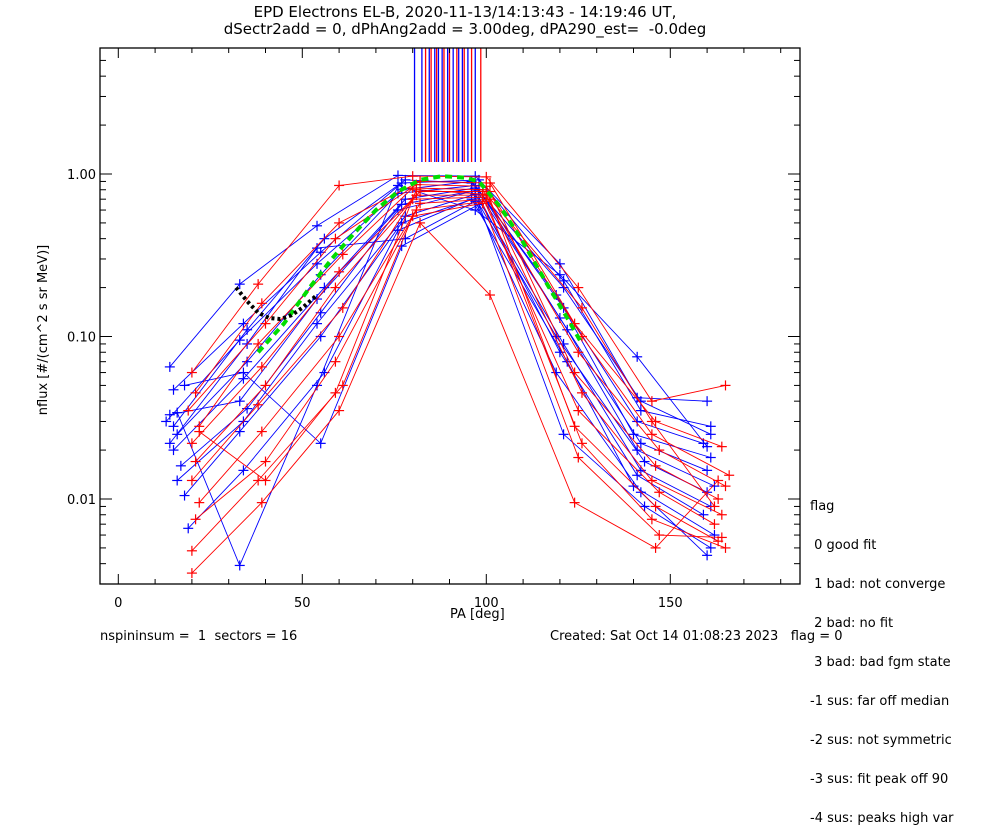  Describe the element at coordinates (880, 701) in the screenshot. I see `legend-item: -1 sus: far off median` at that location.